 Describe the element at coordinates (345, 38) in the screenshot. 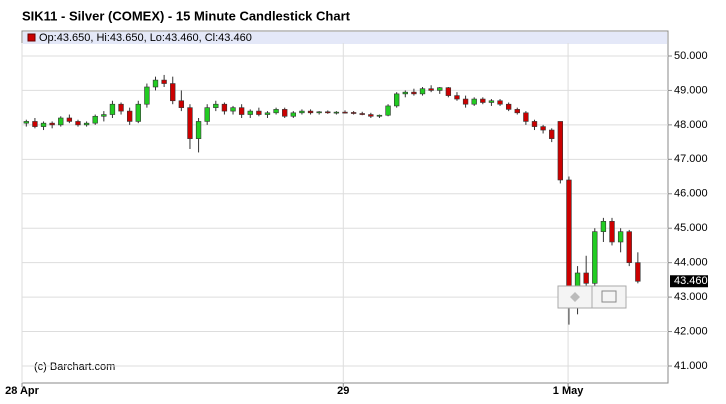

I see `legend-band` at that location.